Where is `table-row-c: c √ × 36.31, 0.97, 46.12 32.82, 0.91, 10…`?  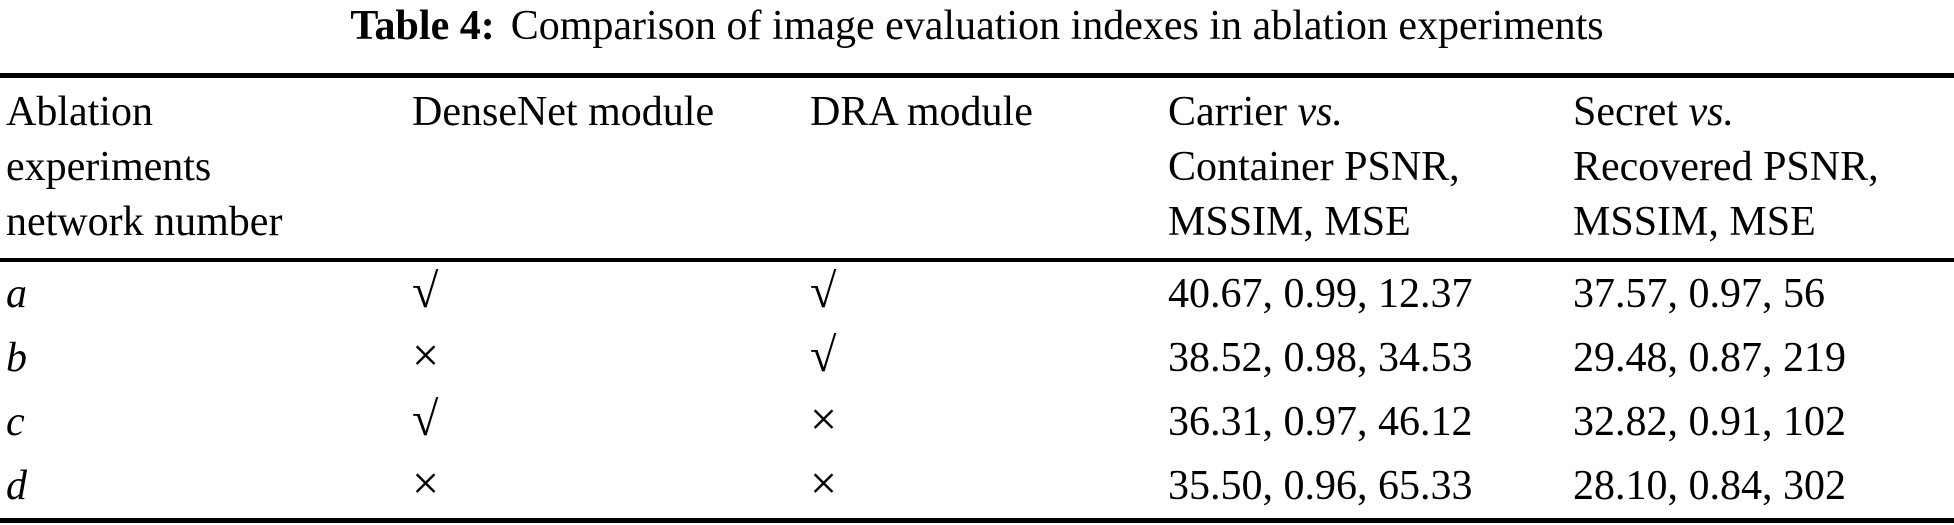 table-row-c: c √ × 36.31, 0.97, 46.12 32.82, 0.91, 10… is located at coordinates (977, 422).